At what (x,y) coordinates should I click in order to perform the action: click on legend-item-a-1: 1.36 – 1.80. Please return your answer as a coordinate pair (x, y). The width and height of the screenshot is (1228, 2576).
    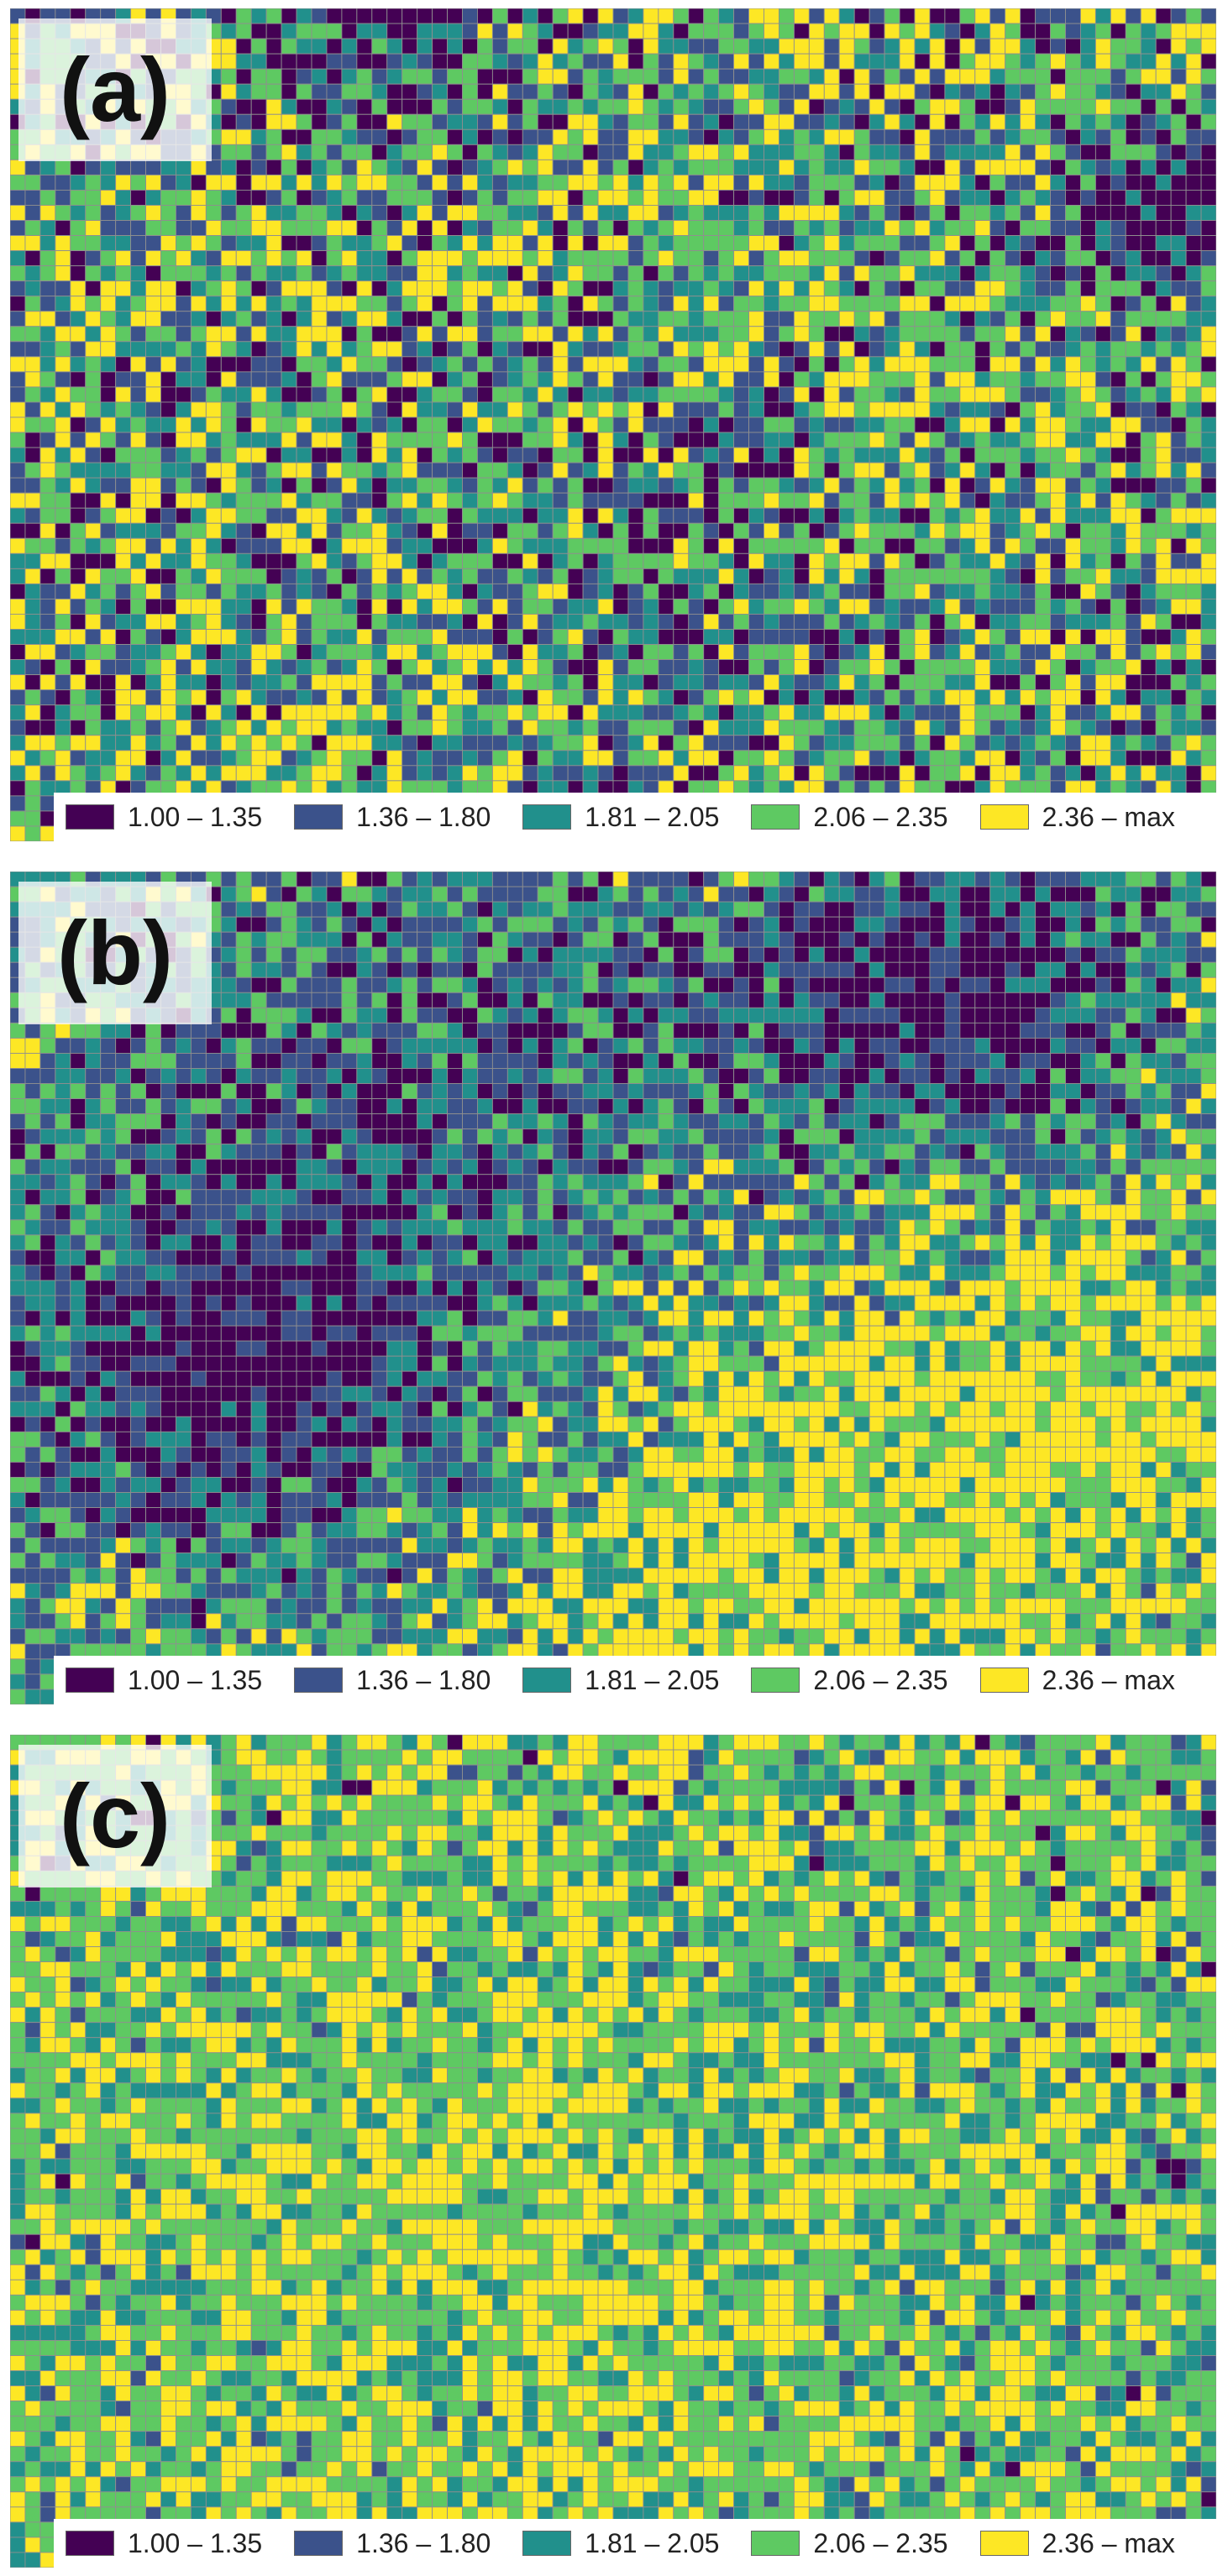
    Looking at the image, I should click on (393, 817).